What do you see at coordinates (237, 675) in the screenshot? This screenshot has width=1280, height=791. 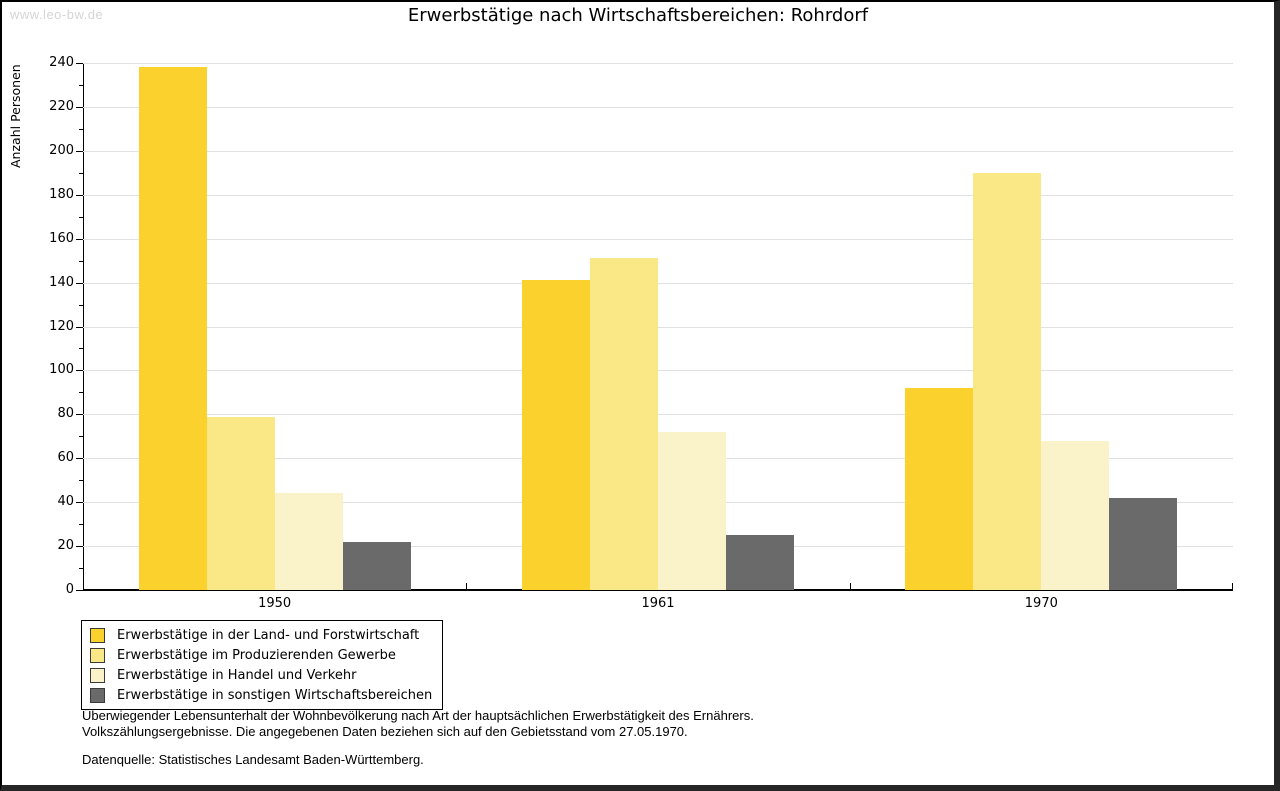 I see `legend-label-3: Erwerbstätige in Handel und Verkehr` at bounding box center [237, 675].